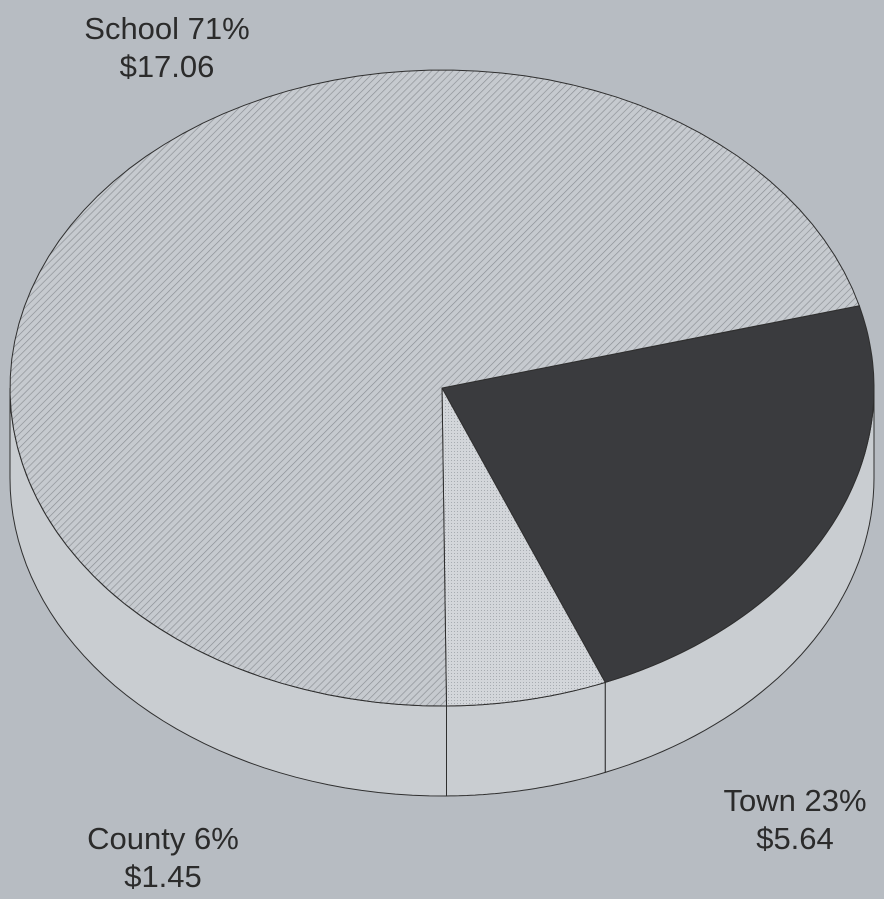  What do you see at coordinates (795, 800) in the screenshot?
I see `label-town-percent: Town 23%` at bounding box center [795, 800].